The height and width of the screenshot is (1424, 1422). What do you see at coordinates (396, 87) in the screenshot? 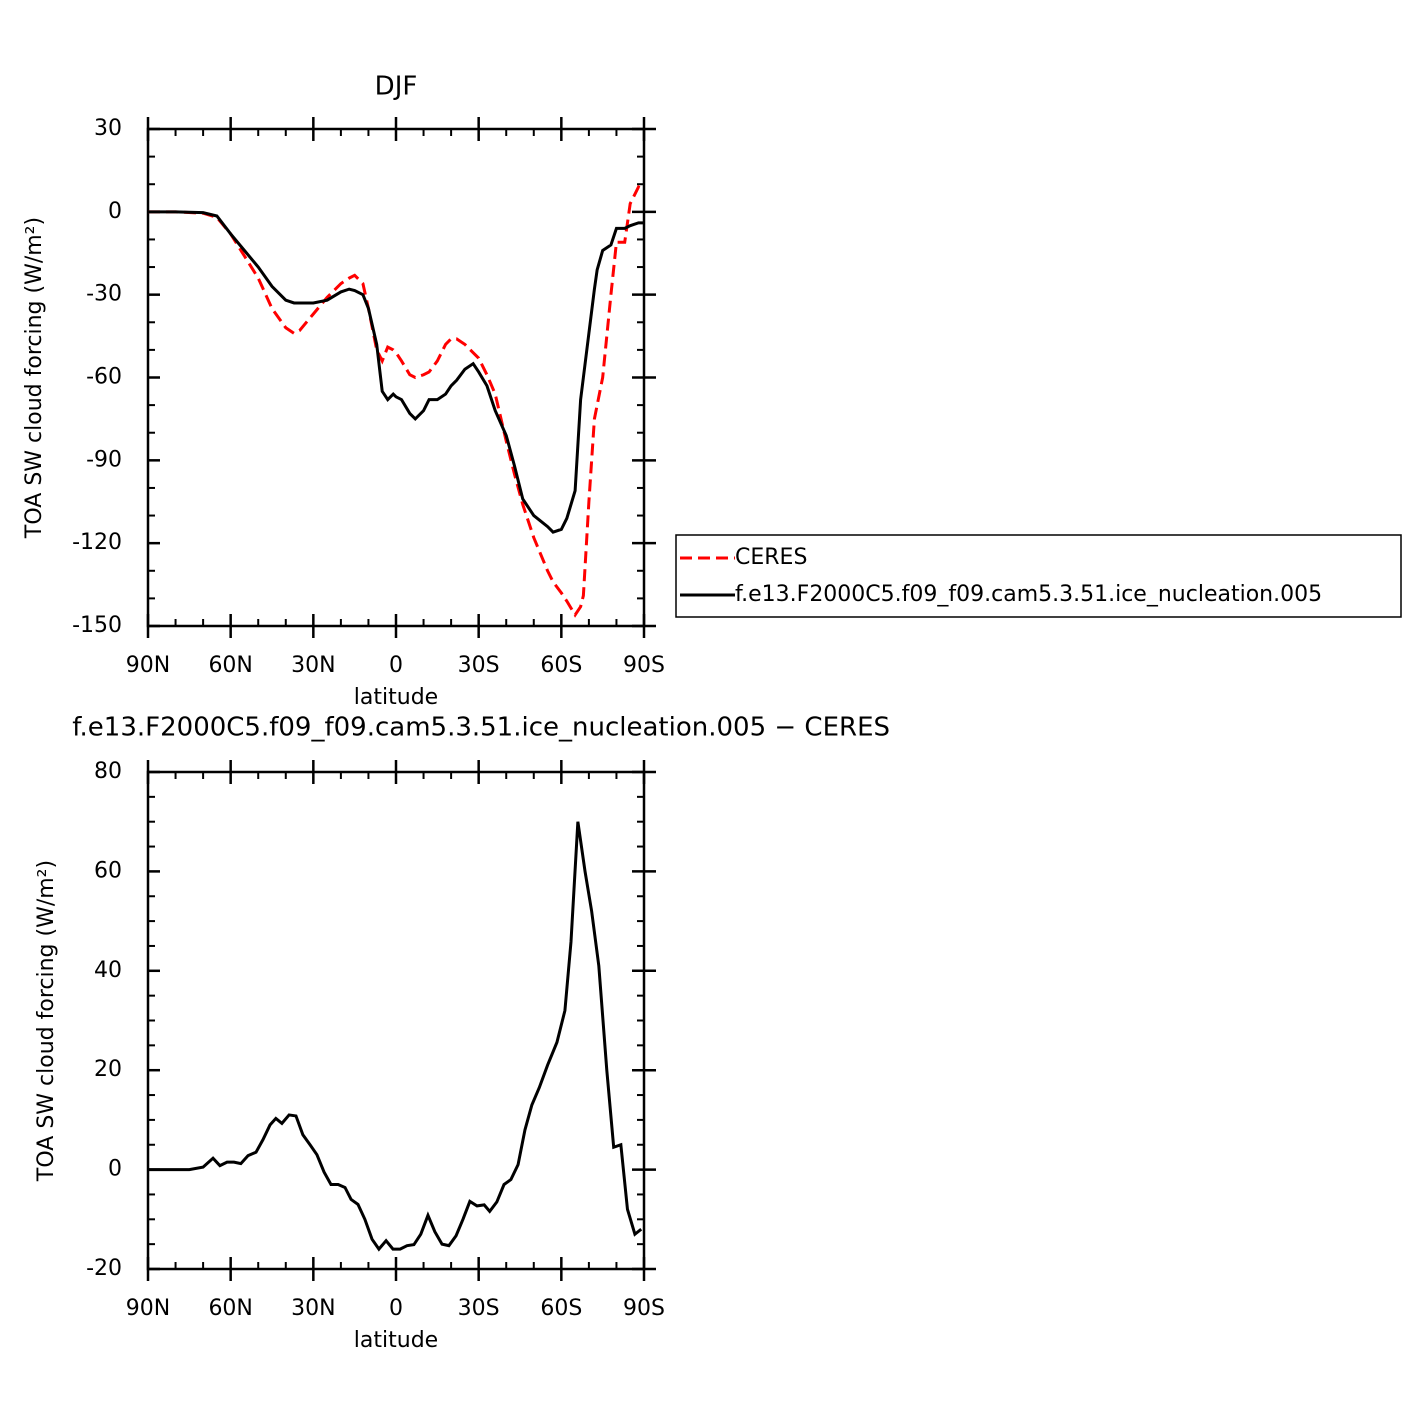
I see `chart-title: DJF` at bounding box center [396, 87].